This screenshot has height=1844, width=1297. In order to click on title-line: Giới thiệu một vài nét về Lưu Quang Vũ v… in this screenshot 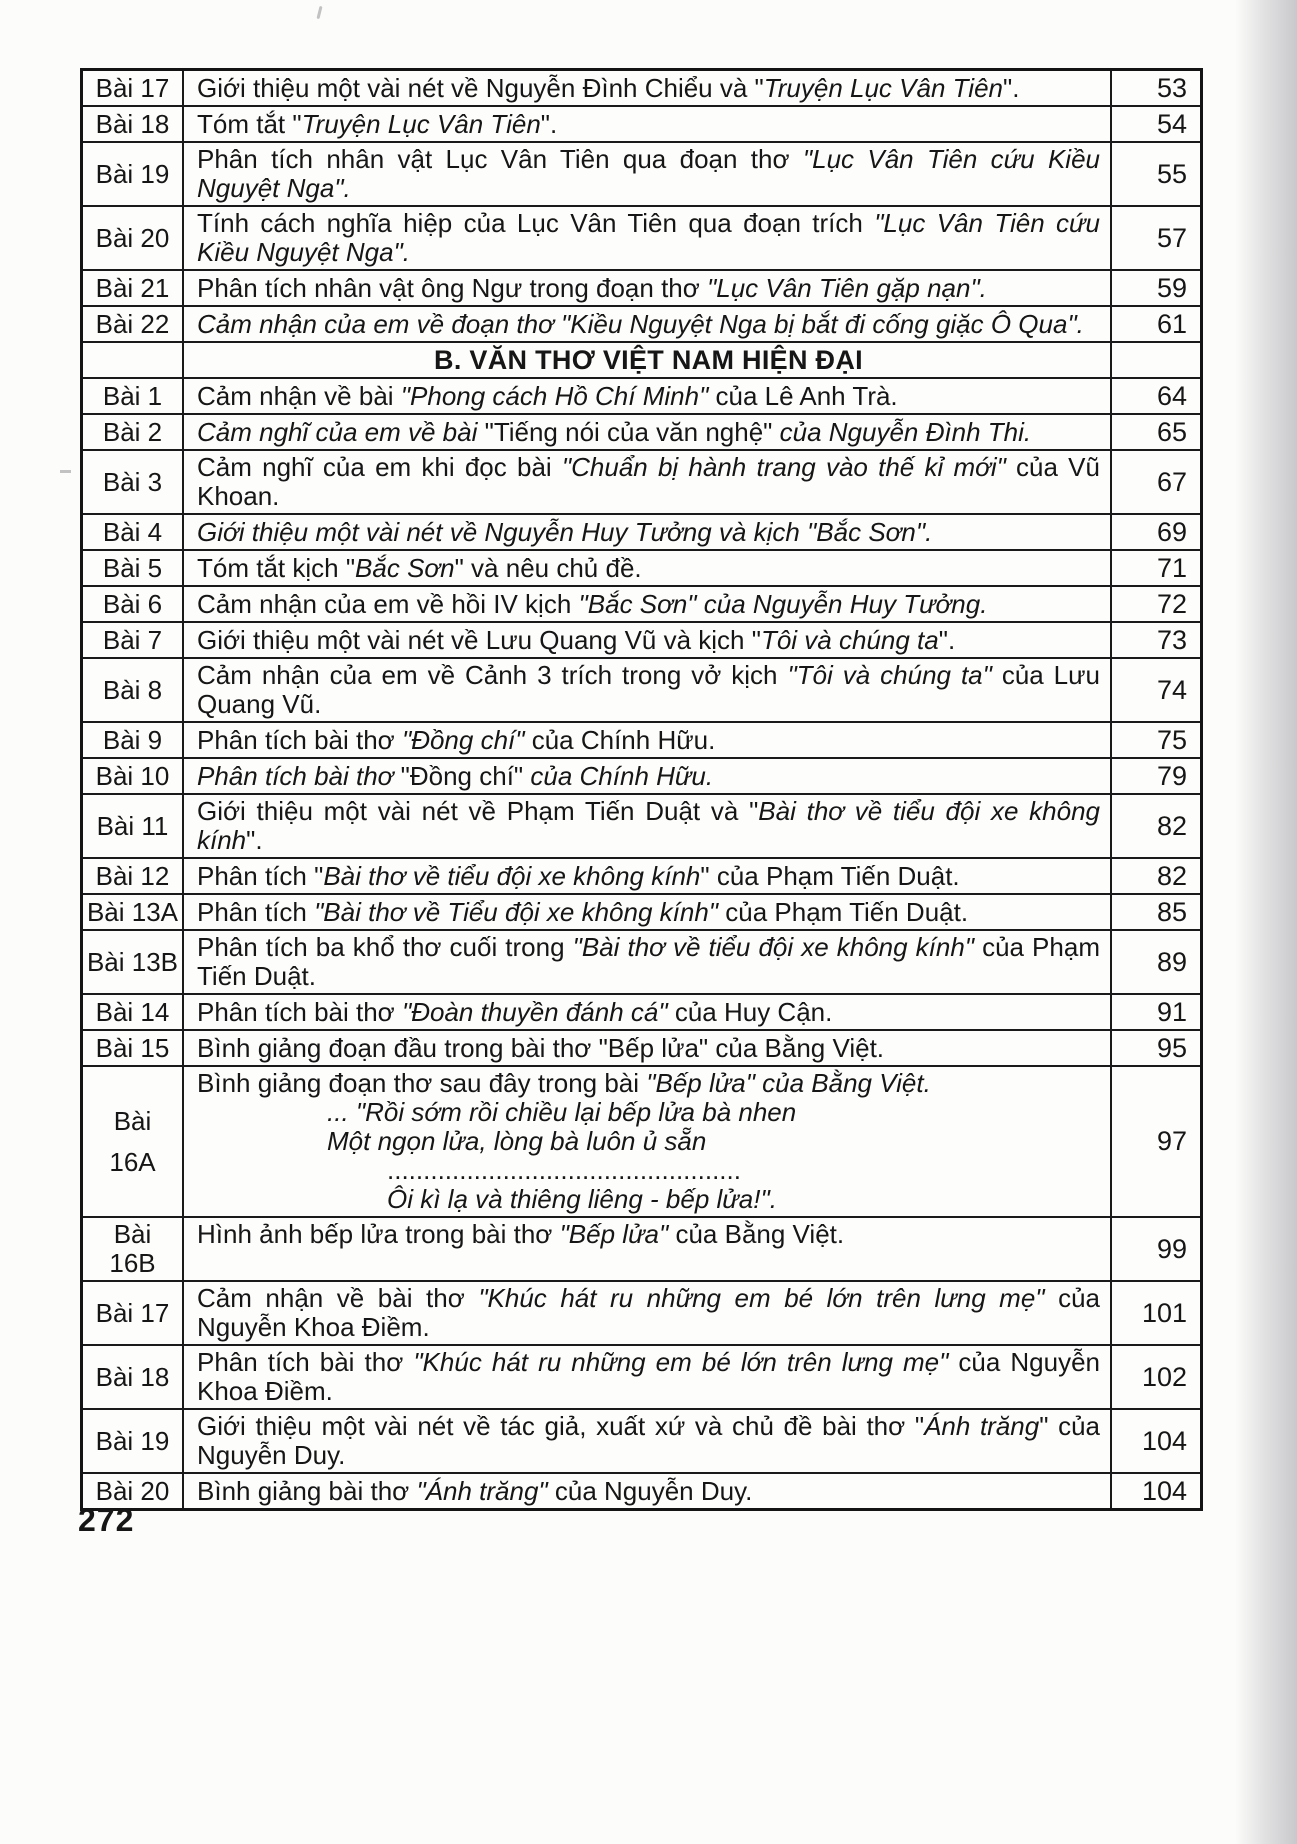, I will do `click(648, 639)`.